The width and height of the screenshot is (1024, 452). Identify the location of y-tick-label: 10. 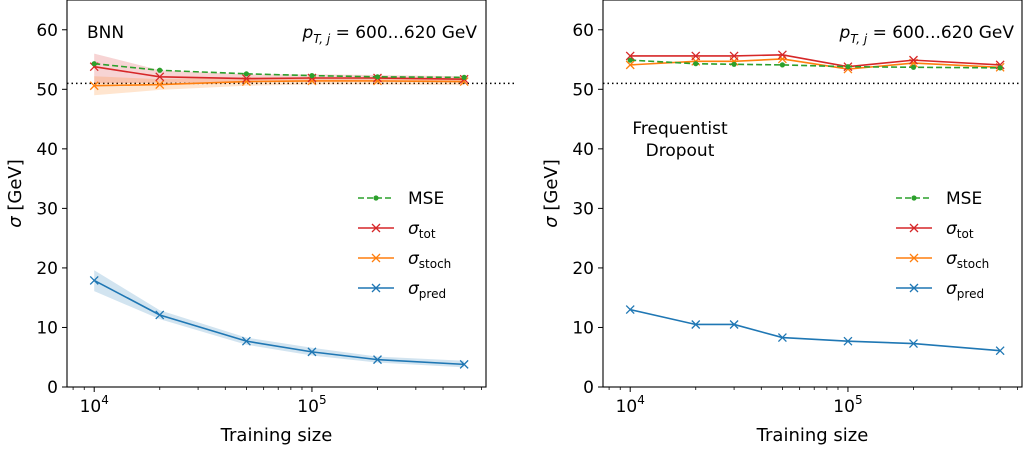
(47, 328).